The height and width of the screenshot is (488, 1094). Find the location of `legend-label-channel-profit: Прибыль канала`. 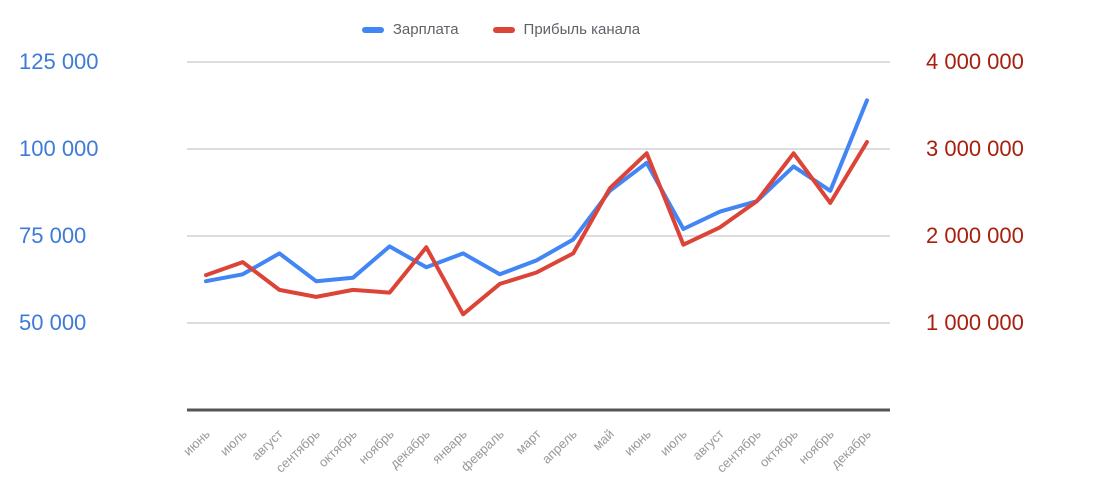

legend-label-channel-profit: Прибыль канала is located at coordinates (582, 29).